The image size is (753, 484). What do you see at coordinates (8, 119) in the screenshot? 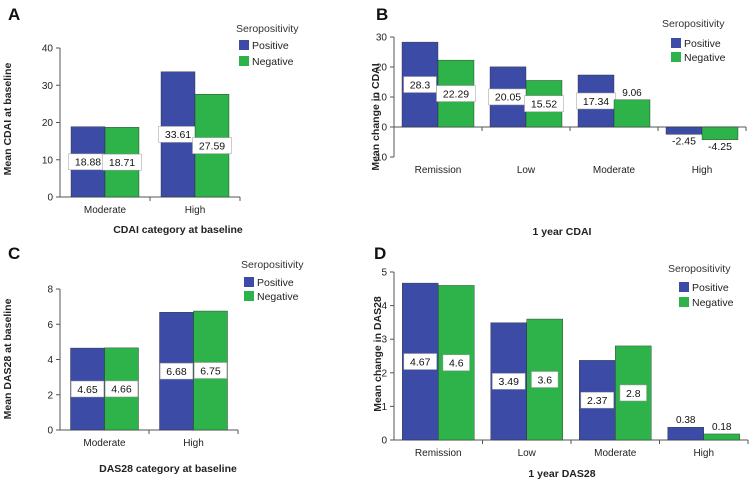
I see `y-axis-title: Mean CDAI at baseline` at bounding box center [8, 119].